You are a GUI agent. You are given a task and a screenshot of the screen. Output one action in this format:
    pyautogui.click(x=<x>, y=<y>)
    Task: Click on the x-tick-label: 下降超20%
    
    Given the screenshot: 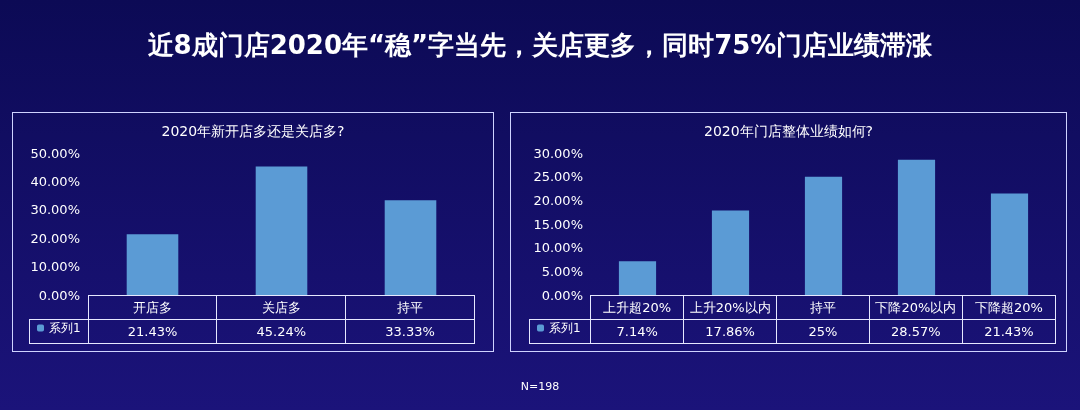 What is the action you would take?
    pyautogui.click(x=1009, y=307)
    